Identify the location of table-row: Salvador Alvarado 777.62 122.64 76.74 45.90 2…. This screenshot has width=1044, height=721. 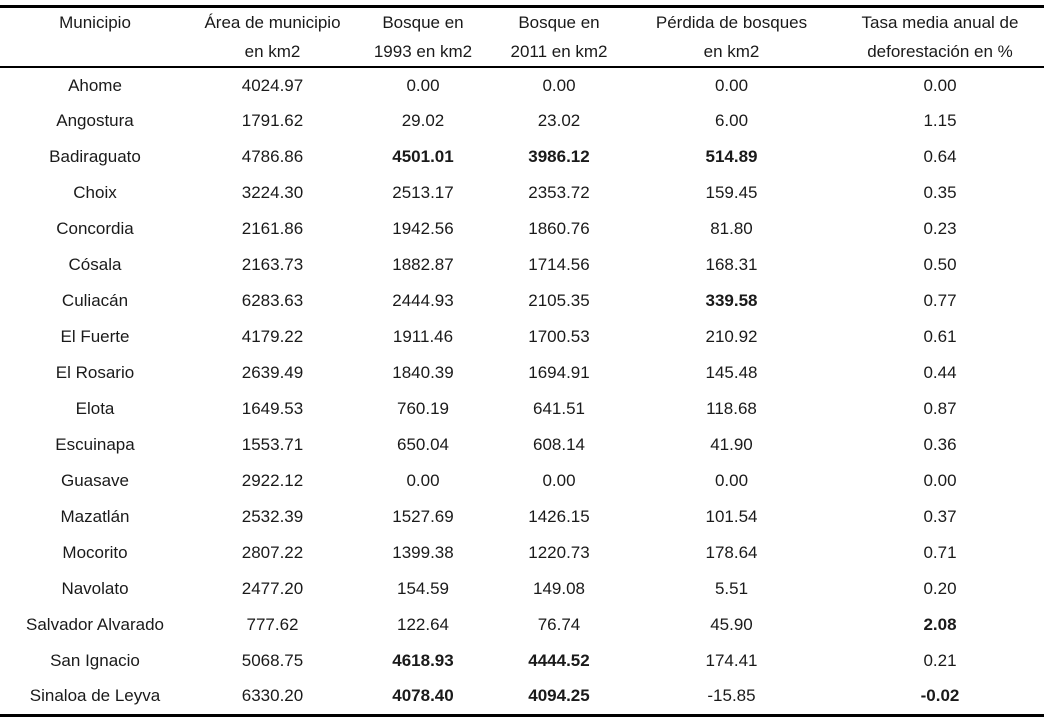
(522, 625).